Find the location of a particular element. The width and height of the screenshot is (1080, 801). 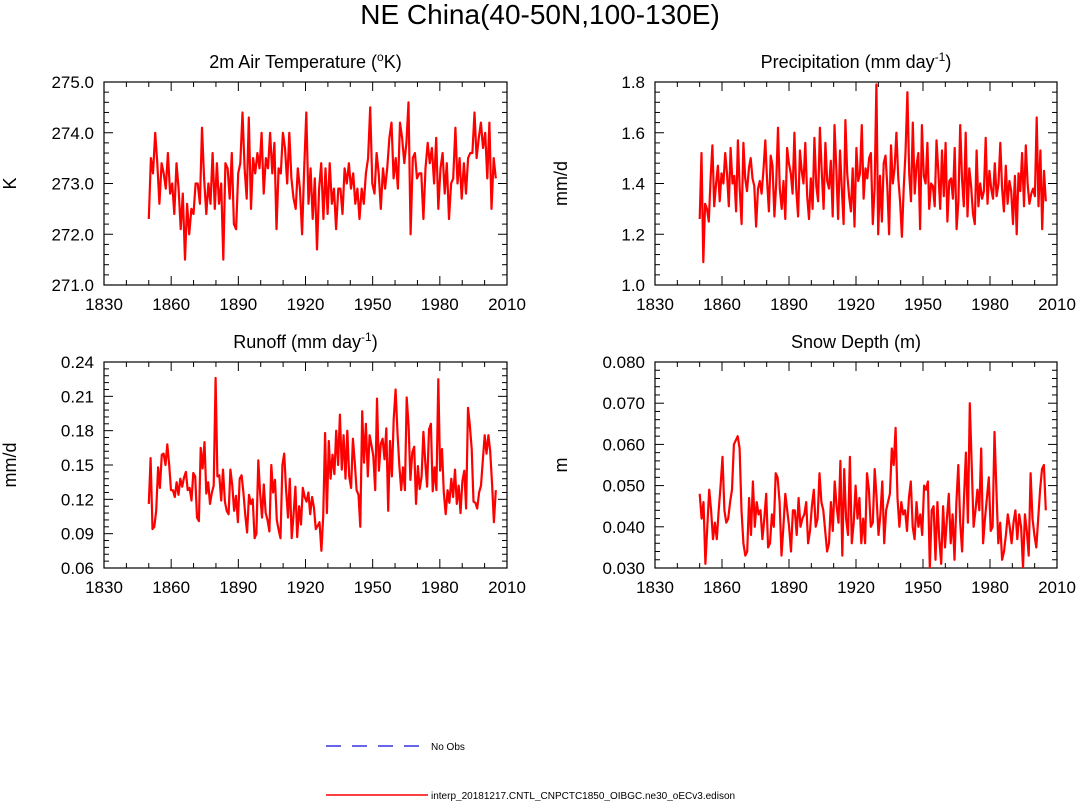

y-tick-label: 0.030 is located at coordinates (623, 568).